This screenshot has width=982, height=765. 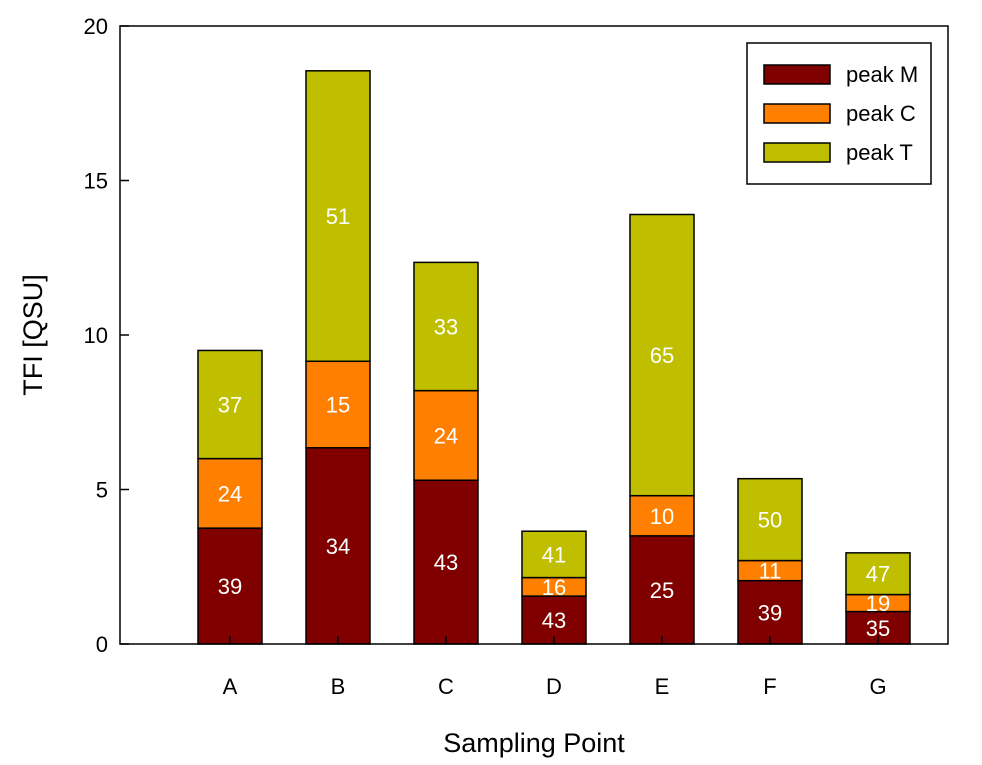 I want to click on legend-label: peak T, so click(x=879, y=152).